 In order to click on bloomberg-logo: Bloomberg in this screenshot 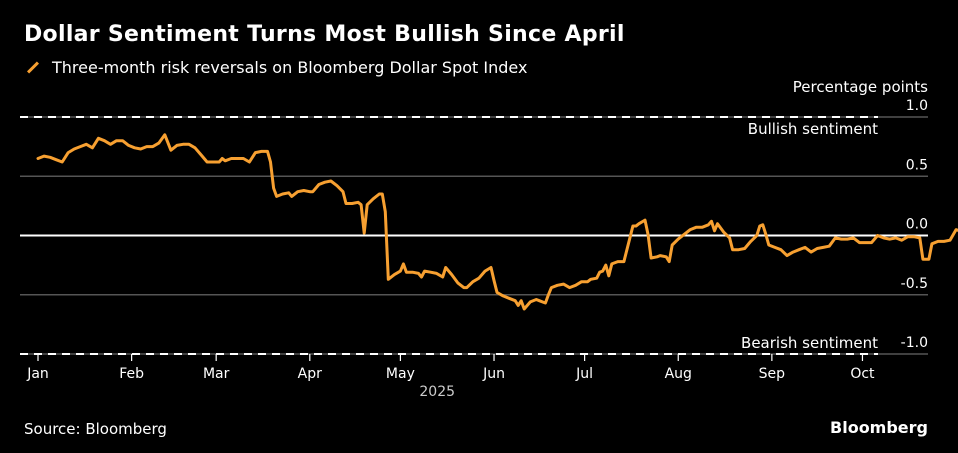, I will do `click(879, 427)`.